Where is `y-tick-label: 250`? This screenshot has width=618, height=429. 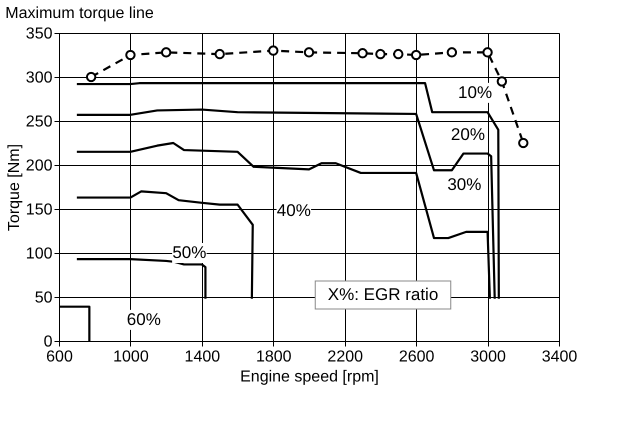
y-tick-label: 250 is located at coordinates (39, 122).